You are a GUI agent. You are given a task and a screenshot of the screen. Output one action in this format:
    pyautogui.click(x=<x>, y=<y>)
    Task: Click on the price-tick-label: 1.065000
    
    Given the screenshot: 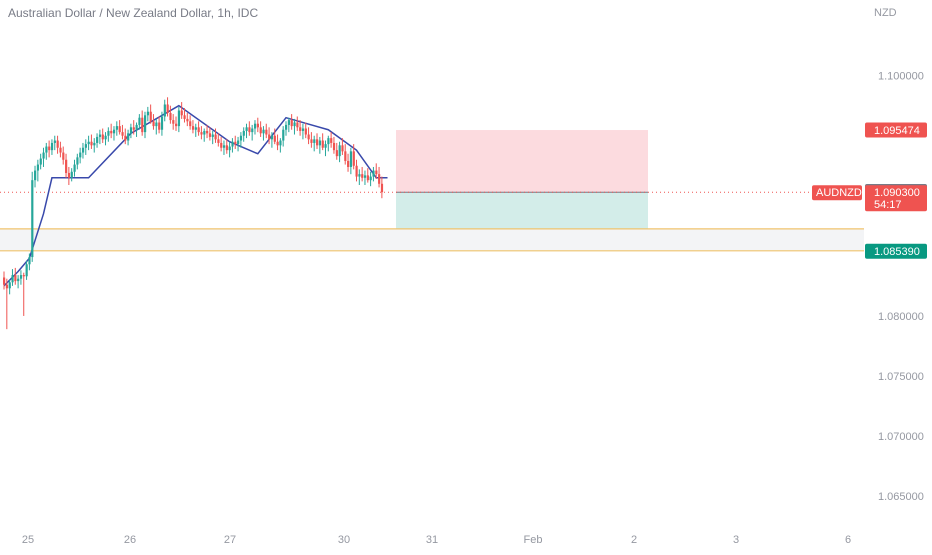 What is the action you would take?
    pyautogui.click(x=901, y=497)
    